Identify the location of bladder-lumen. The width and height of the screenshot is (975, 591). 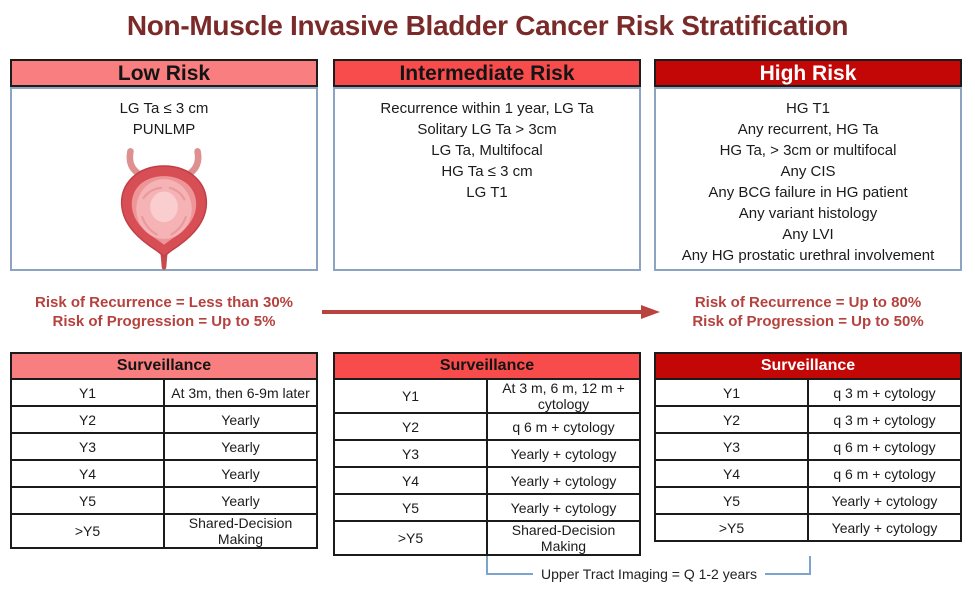
(164, 207).